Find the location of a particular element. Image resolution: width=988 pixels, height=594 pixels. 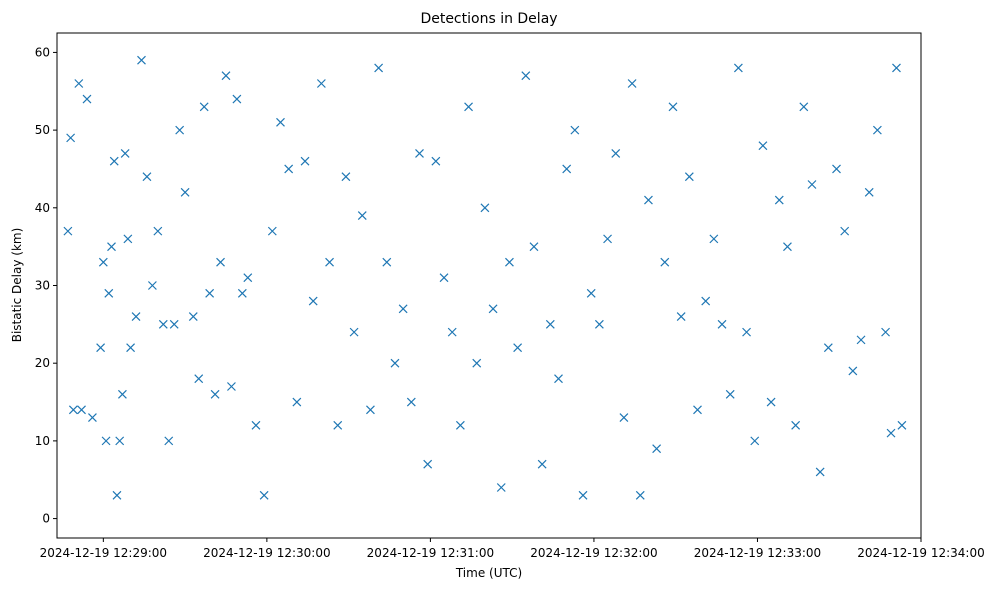

y-tick-label: 20 is located at coordinates (42, 363).